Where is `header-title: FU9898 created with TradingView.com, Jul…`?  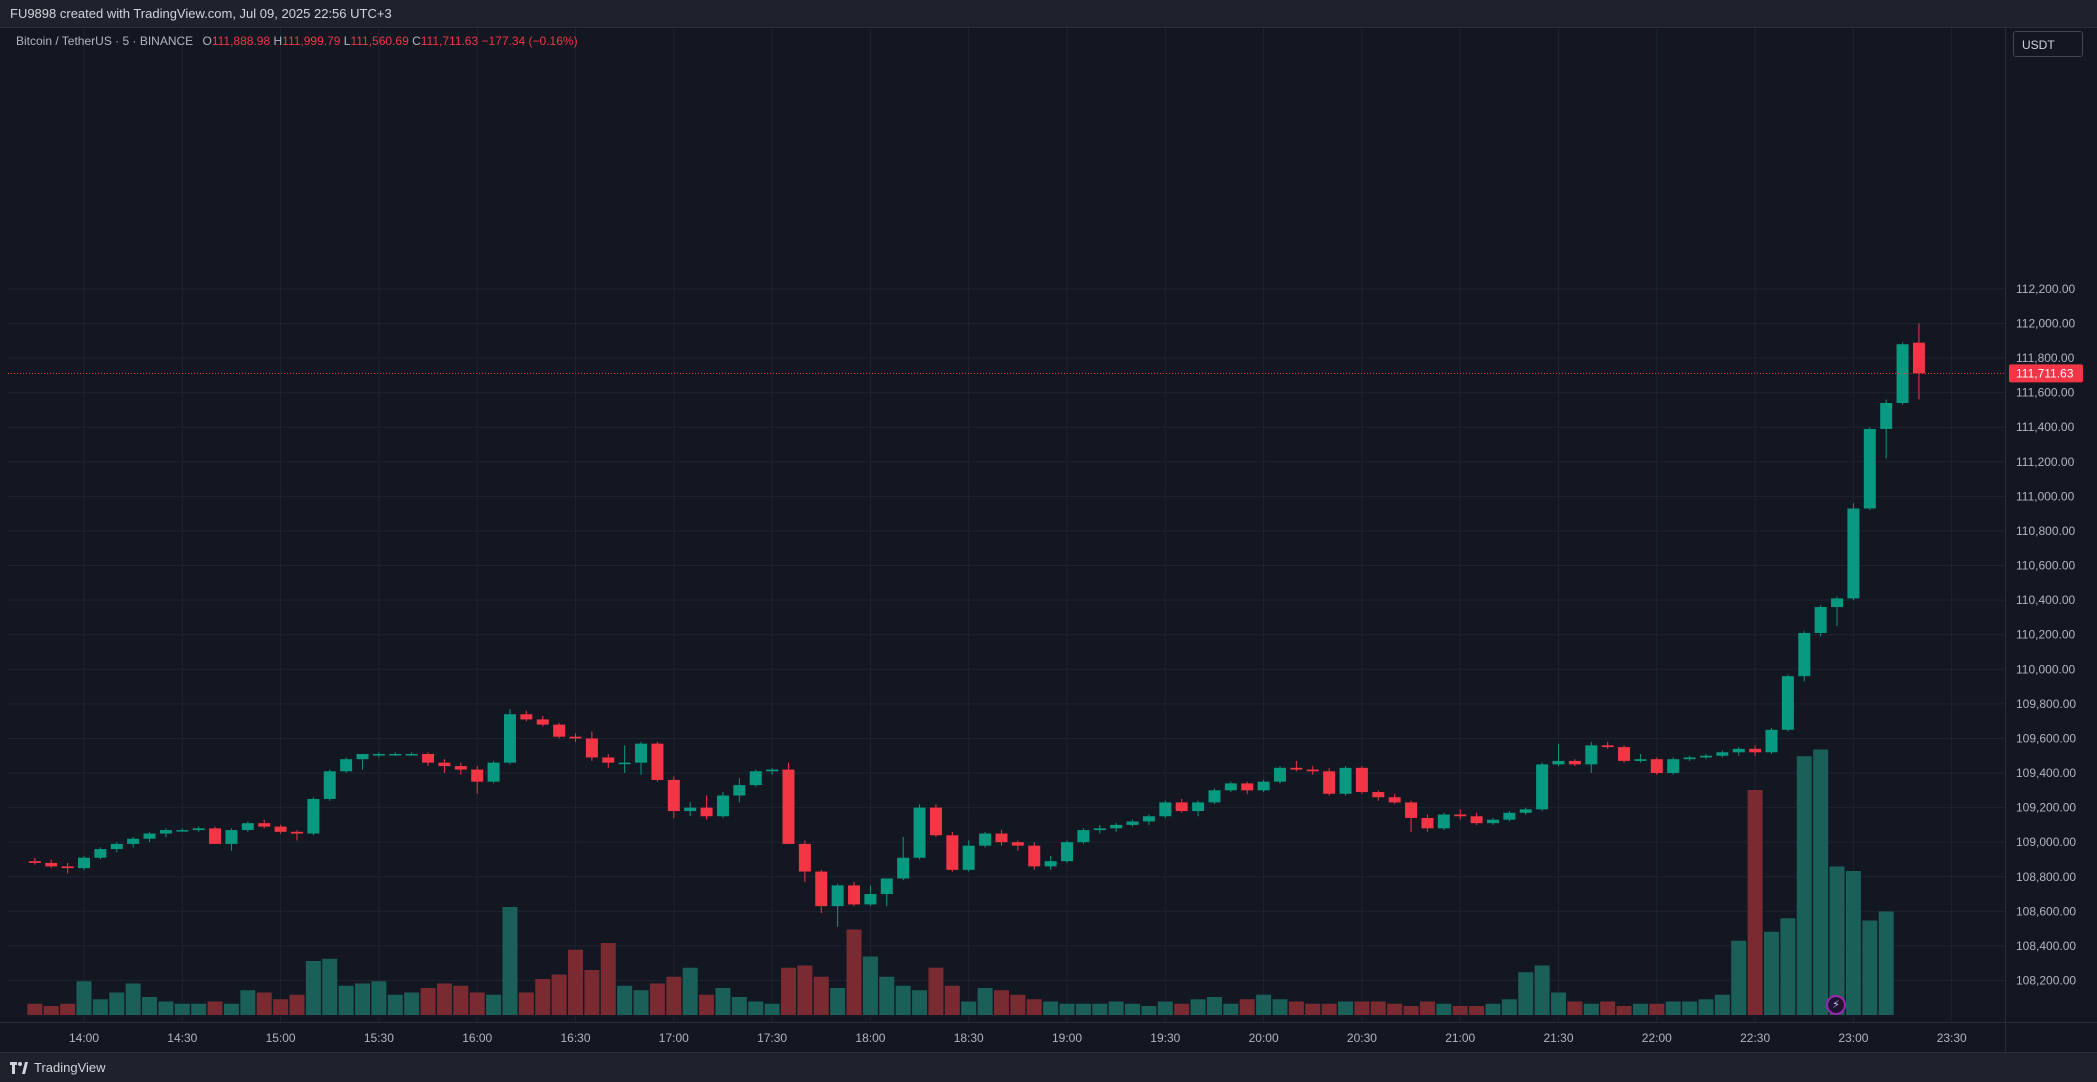 header-title: FU9898 created with TradingView.com, Jul… is located at coordinates (1048, 14).